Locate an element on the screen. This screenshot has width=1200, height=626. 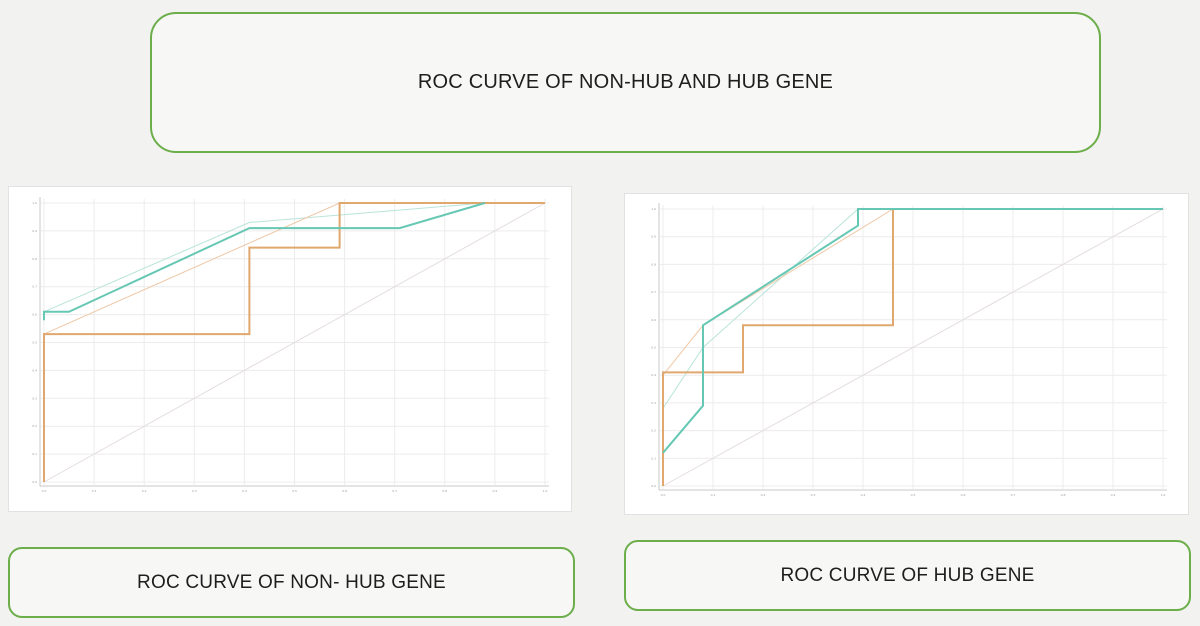
main-title: ROC CURVE OF NON-HUB AND HUB GENE is located at coordinates (625, 82).